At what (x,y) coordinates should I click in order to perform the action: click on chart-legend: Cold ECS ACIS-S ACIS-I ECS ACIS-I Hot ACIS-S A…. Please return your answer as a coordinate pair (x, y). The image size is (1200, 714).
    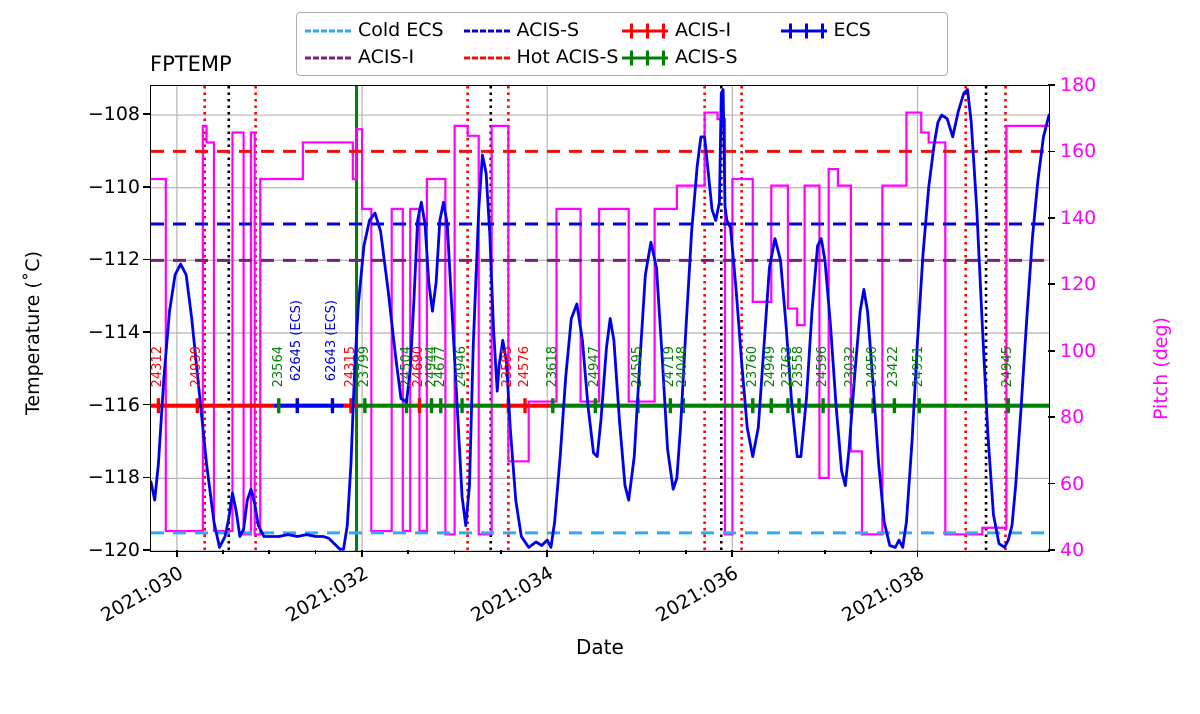
    Looking at the image, I should click on (622, 44).